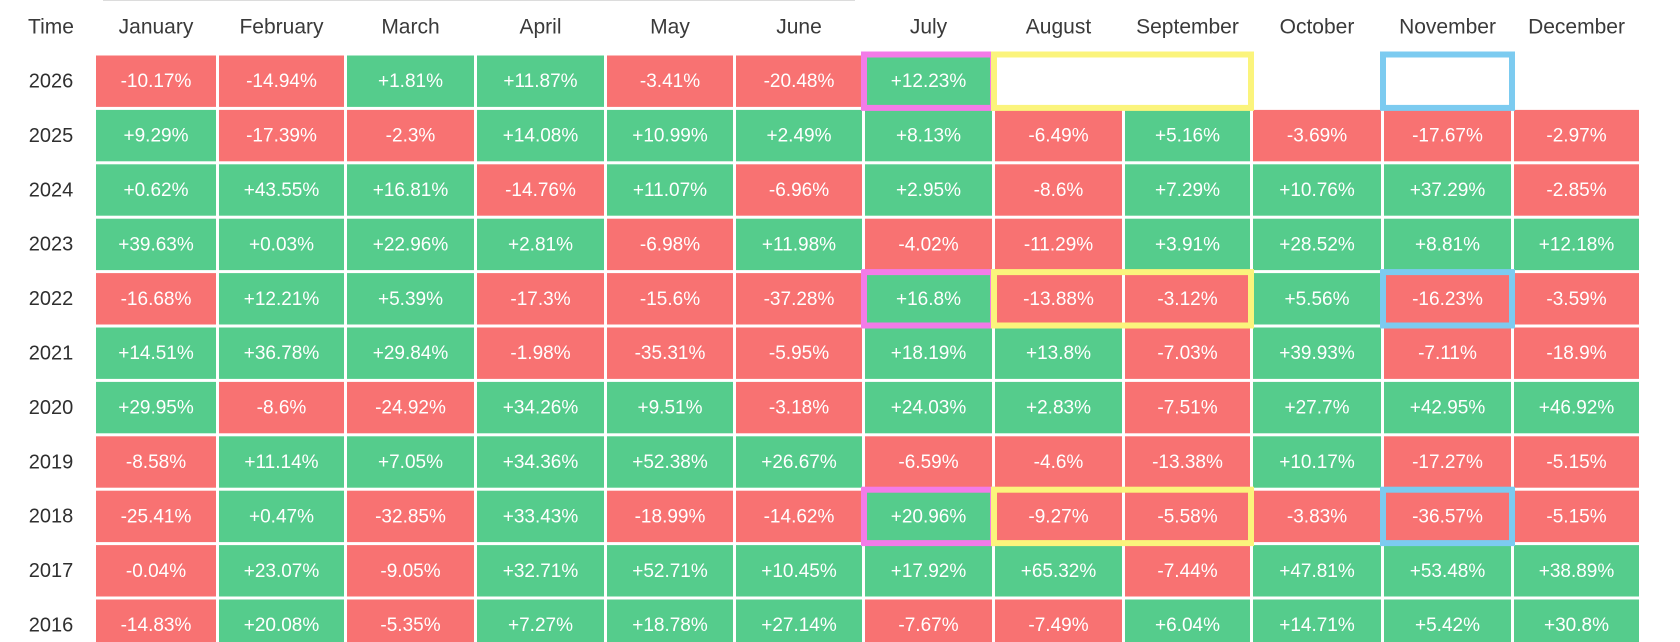  Describe the element at coordinates (281, 81) in the screenshot. I see `cell-2026-february` at that location.